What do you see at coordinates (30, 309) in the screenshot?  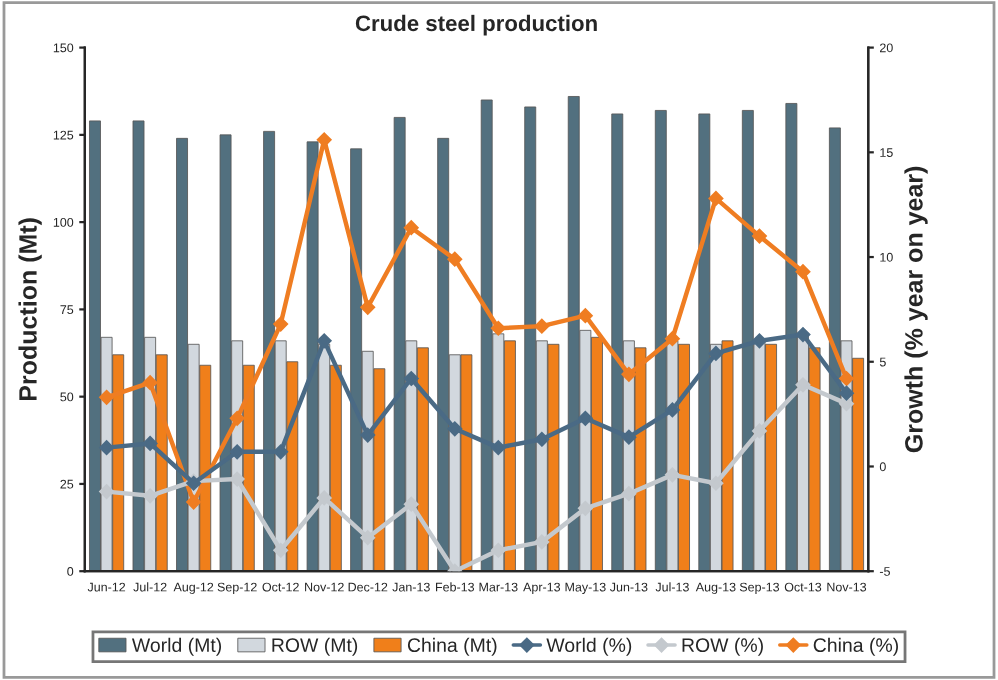 I see `y-axis-title: Production (Mt)` at bounding box center [30, 309].